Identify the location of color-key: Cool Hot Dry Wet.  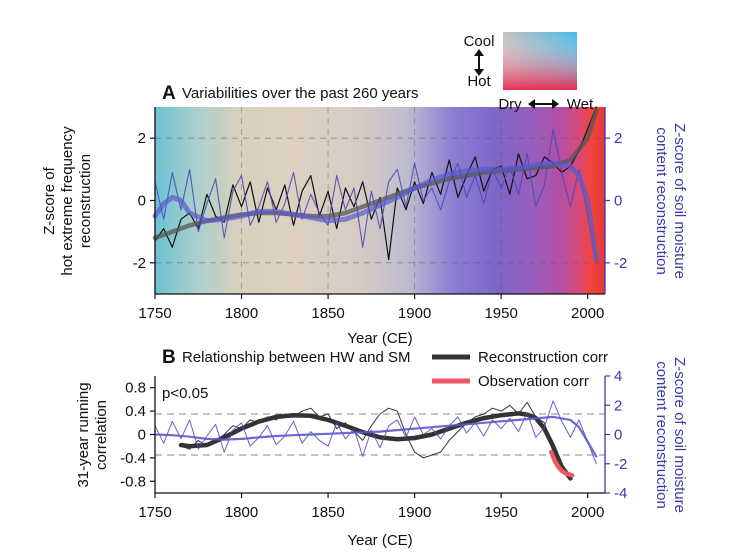
(529, 72).